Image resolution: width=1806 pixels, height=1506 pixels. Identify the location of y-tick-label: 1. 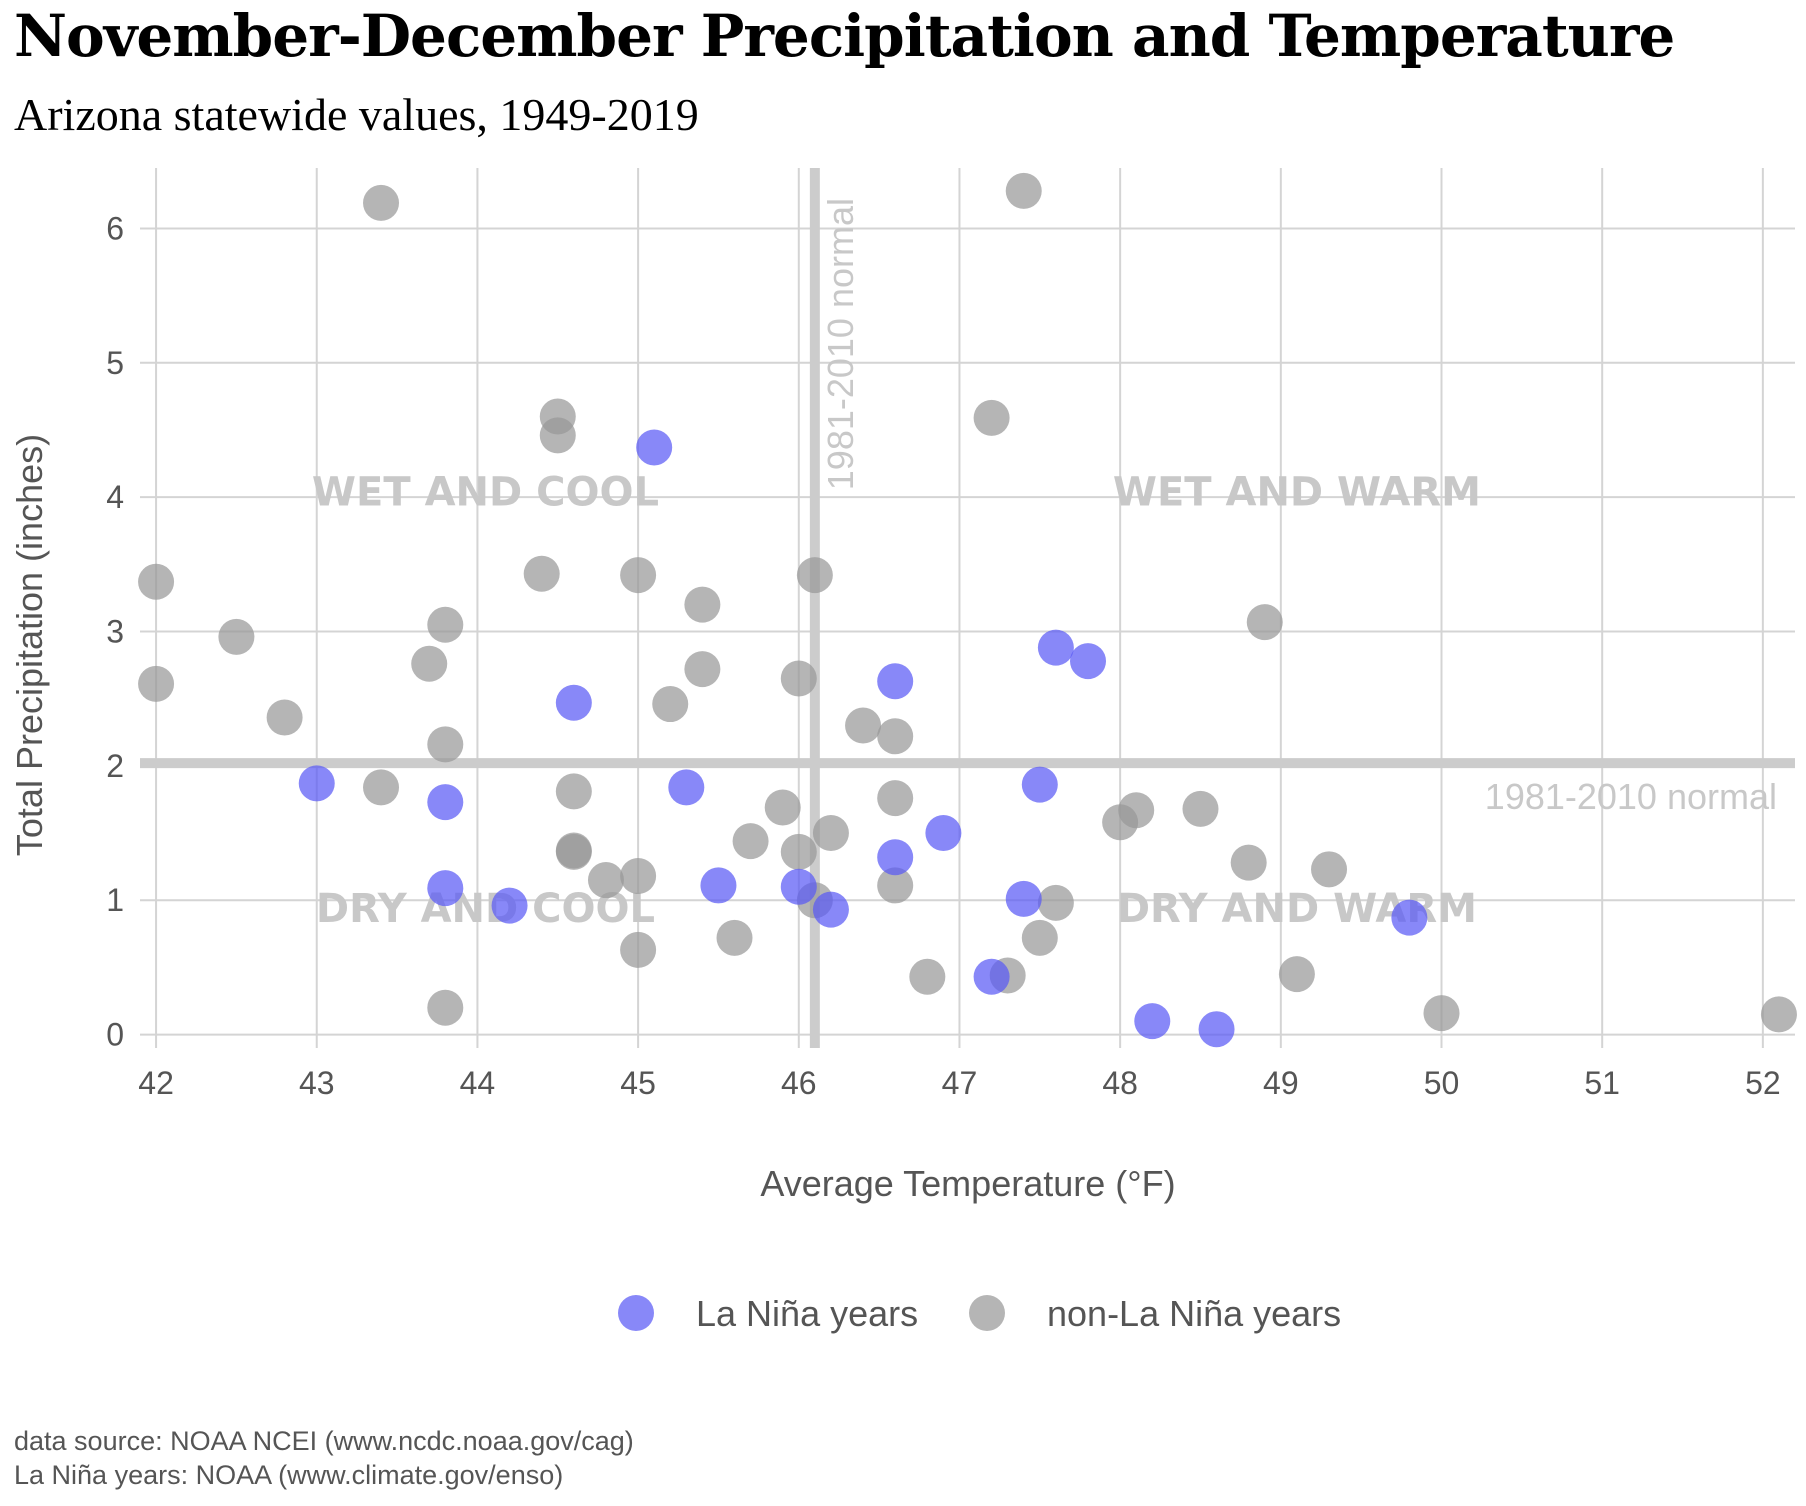
(115, 900).